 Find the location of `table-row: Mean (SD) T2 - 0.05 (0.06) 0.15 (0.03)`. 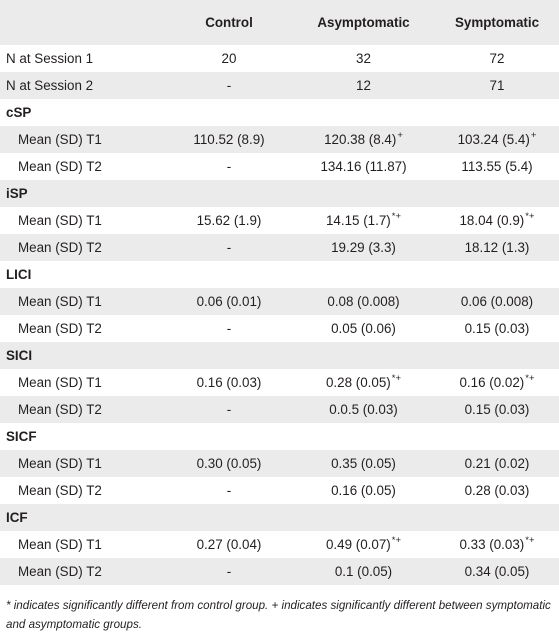

table-row: Mean (SD) T2 - 0.05 (0.06) 0.15 (0.03) is located at coordinates (279, 328).